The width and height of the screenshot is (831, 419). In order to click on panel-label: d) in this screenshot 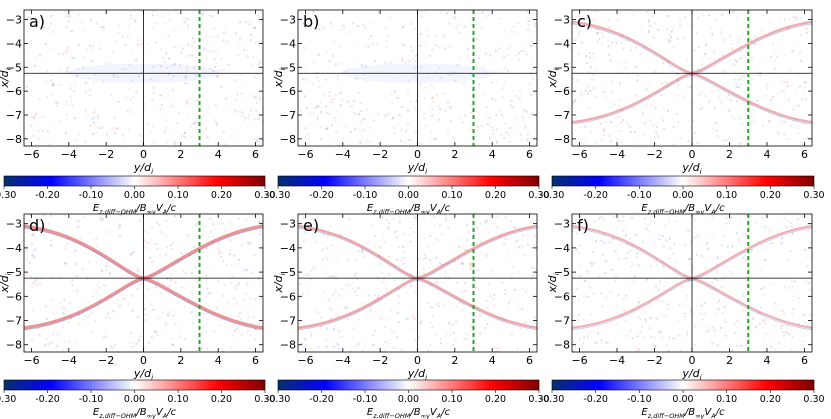, I will do `click(37, 225)`.